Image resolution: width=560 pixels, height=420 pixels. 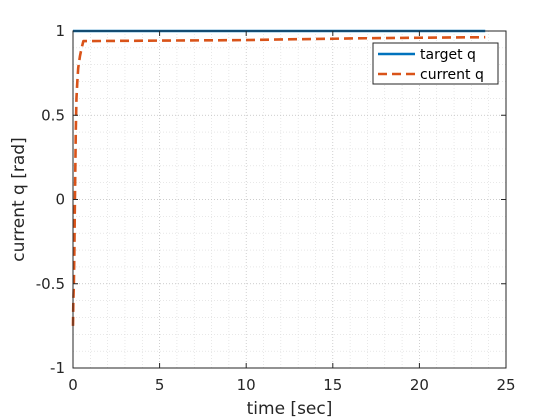 I want to click on y-tick-label: -0.5, so click(x=50, y=284).